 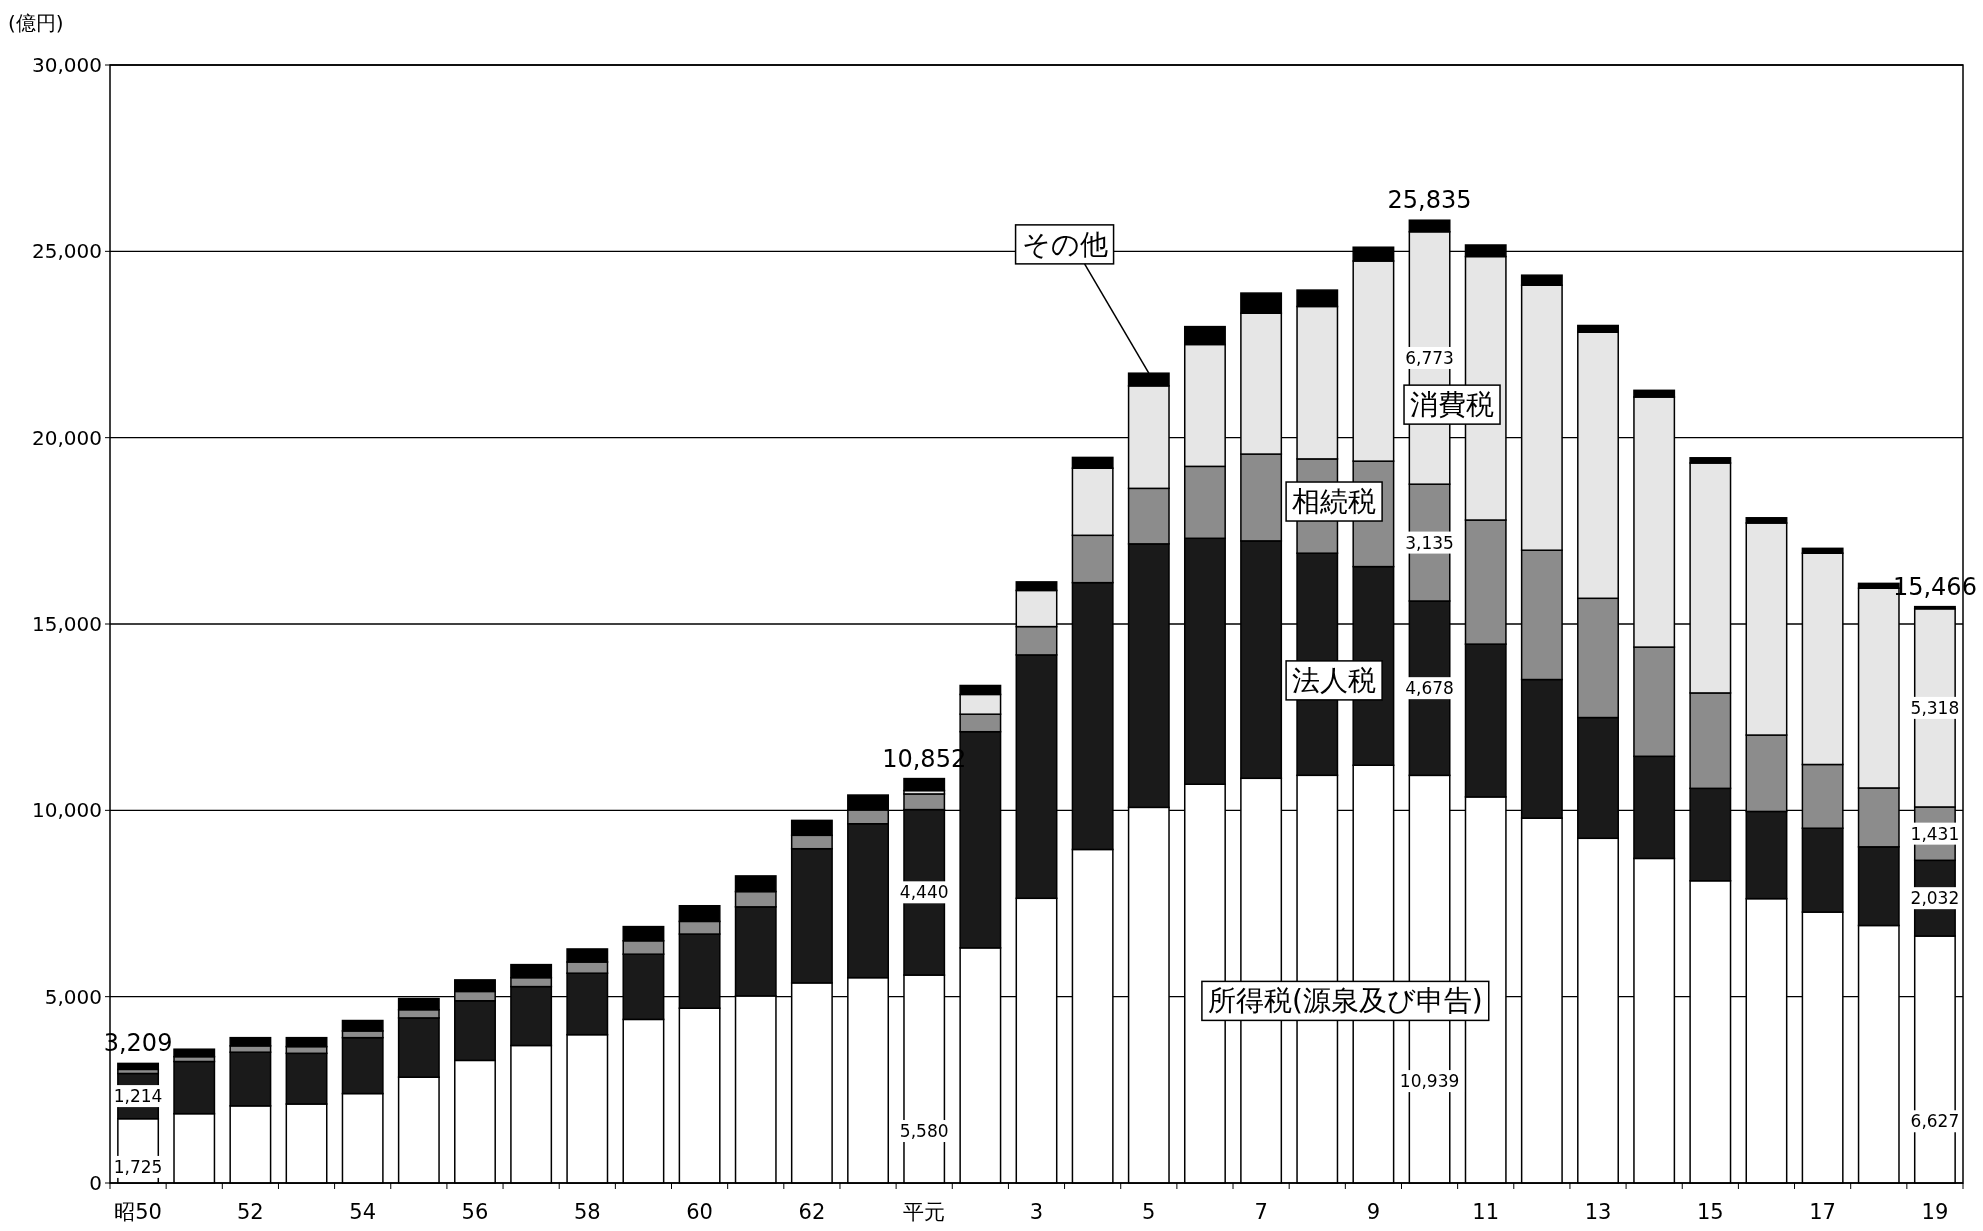 What do you see at coordinates (1935, 707) in the screenshot?
I see `data-label: 5,318` at bounding box center [1935, 707].